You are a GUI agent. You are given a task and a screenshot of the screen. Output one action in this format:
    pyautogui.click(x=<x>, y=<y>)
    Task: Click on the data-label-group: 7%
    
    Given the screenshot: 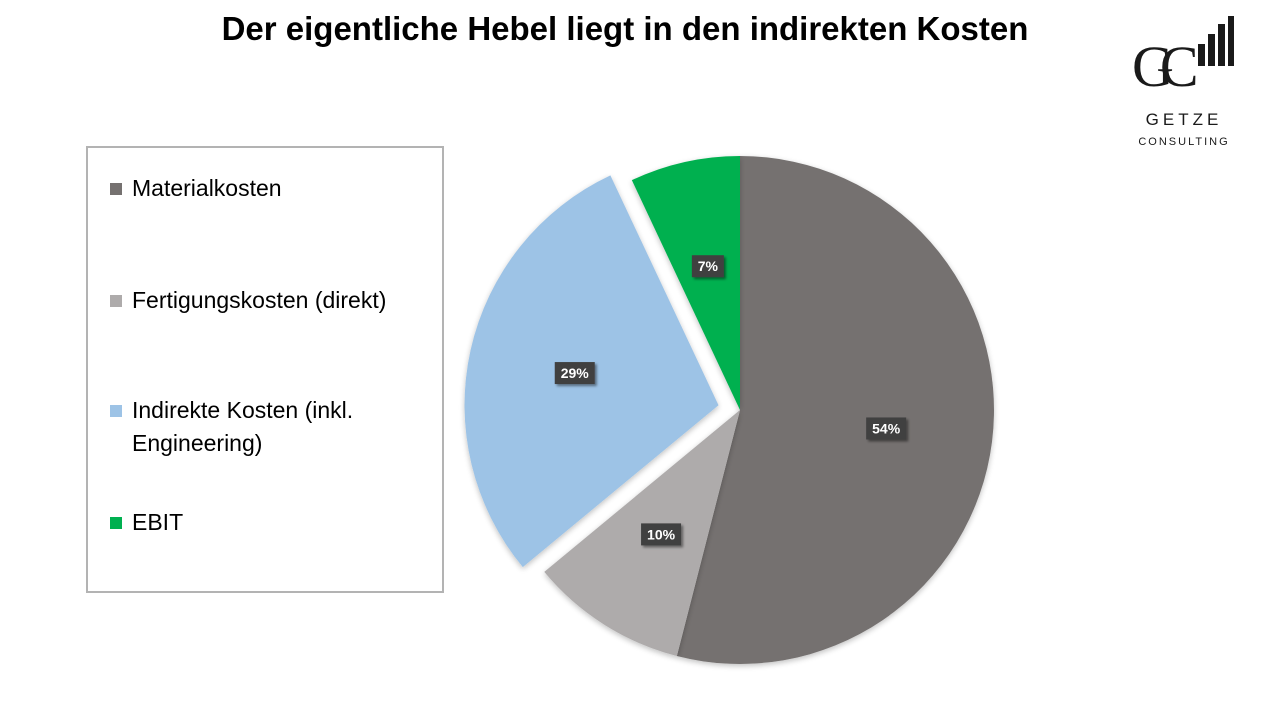 What is the action you would take?
    pyautogui.click(x=707, y=266)
    